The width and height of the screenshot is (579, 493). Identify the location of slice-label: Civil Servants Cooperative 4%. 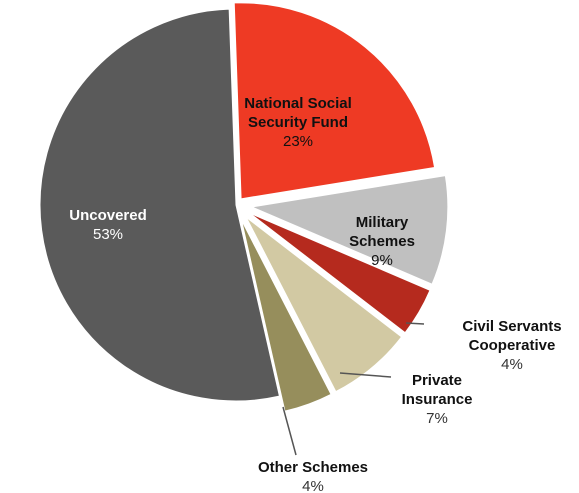
(511, 345).